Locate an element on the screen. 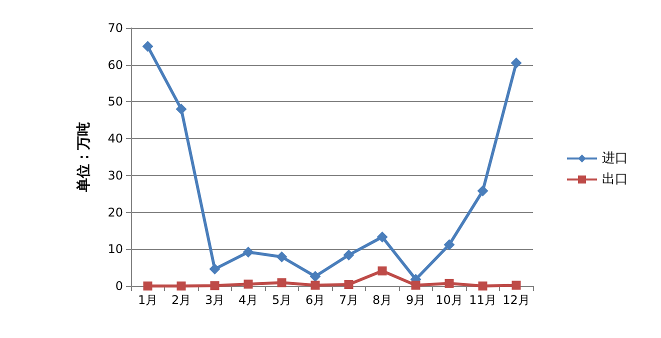 The height and width of the screenshot is (338, 661). y-tick-label: 60 is located at coordinates (115, 65).